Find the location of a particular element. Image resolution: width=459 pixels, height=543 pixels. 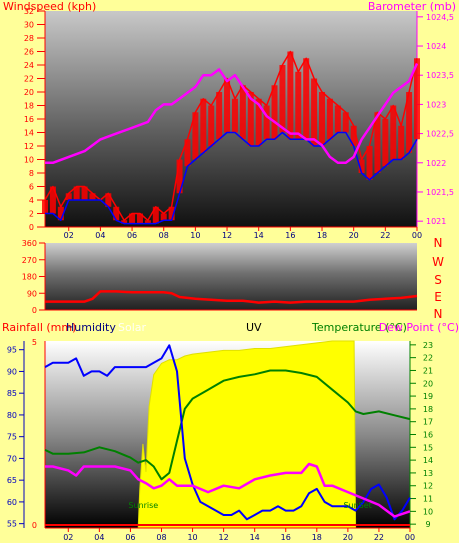

wind-y-tick-label: 20 is located at coordinates (29, 92).